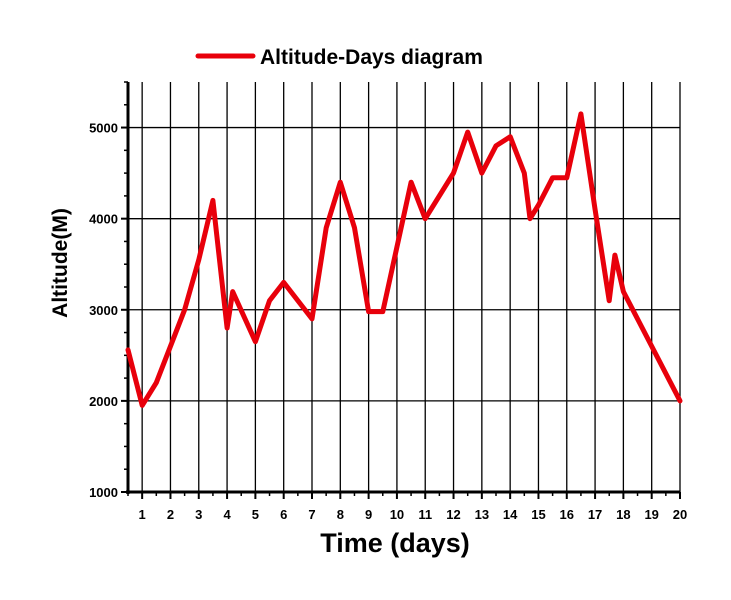  What do you see at coordinates (227, 514) in the screenshot?
I see `x-tick-label: 4` at bounding box center [227, 514].